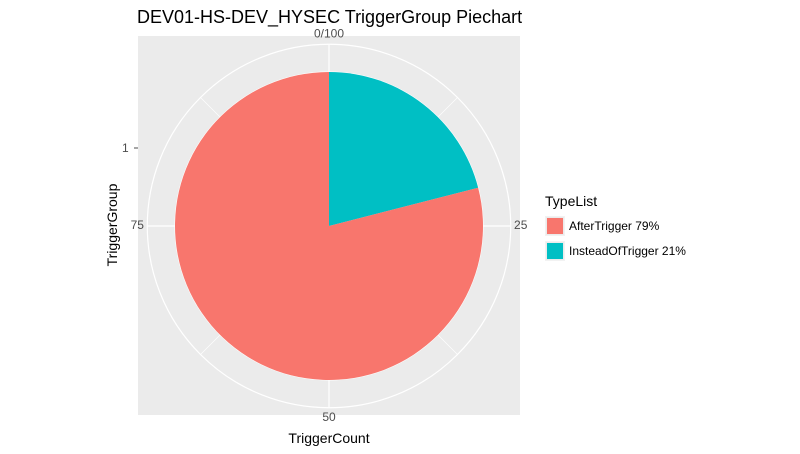  What do you see at coordinates (627, 250) in the screenshot?
I see `legend-label-instead-of-trigger: InsteadOfTrigger 21%` at bounding box center [627, 250].